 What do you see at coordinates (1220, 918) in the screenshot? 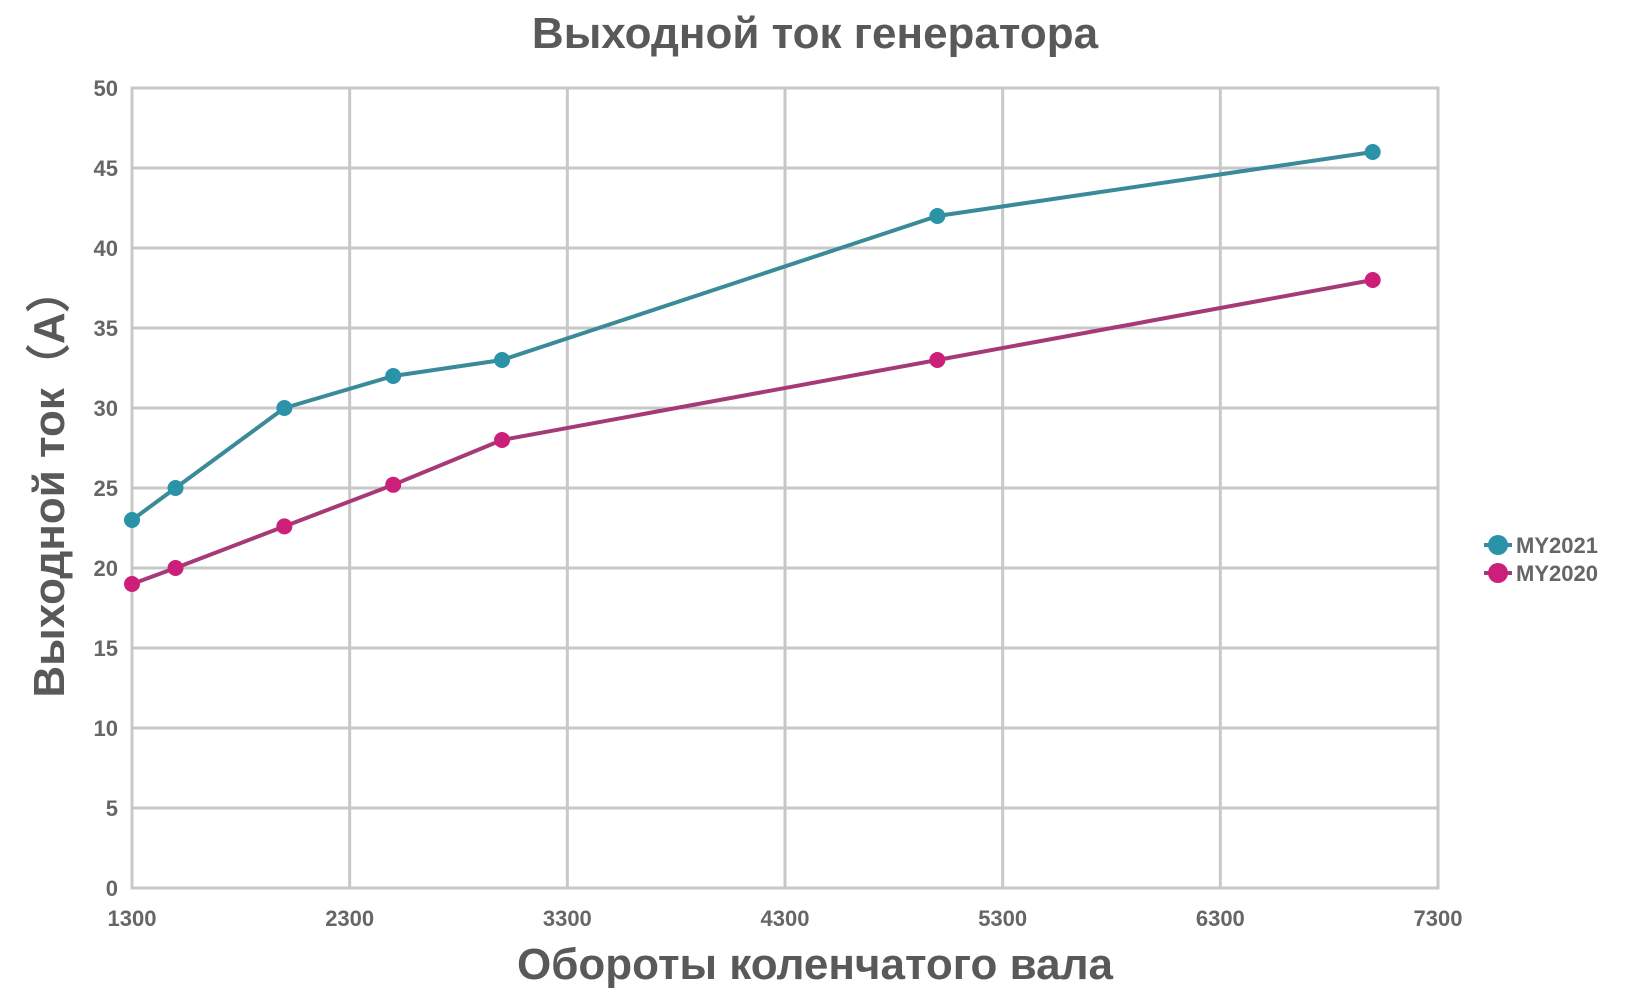
I see `x-tick-label: 6300` at bounding box center [1220, 918].